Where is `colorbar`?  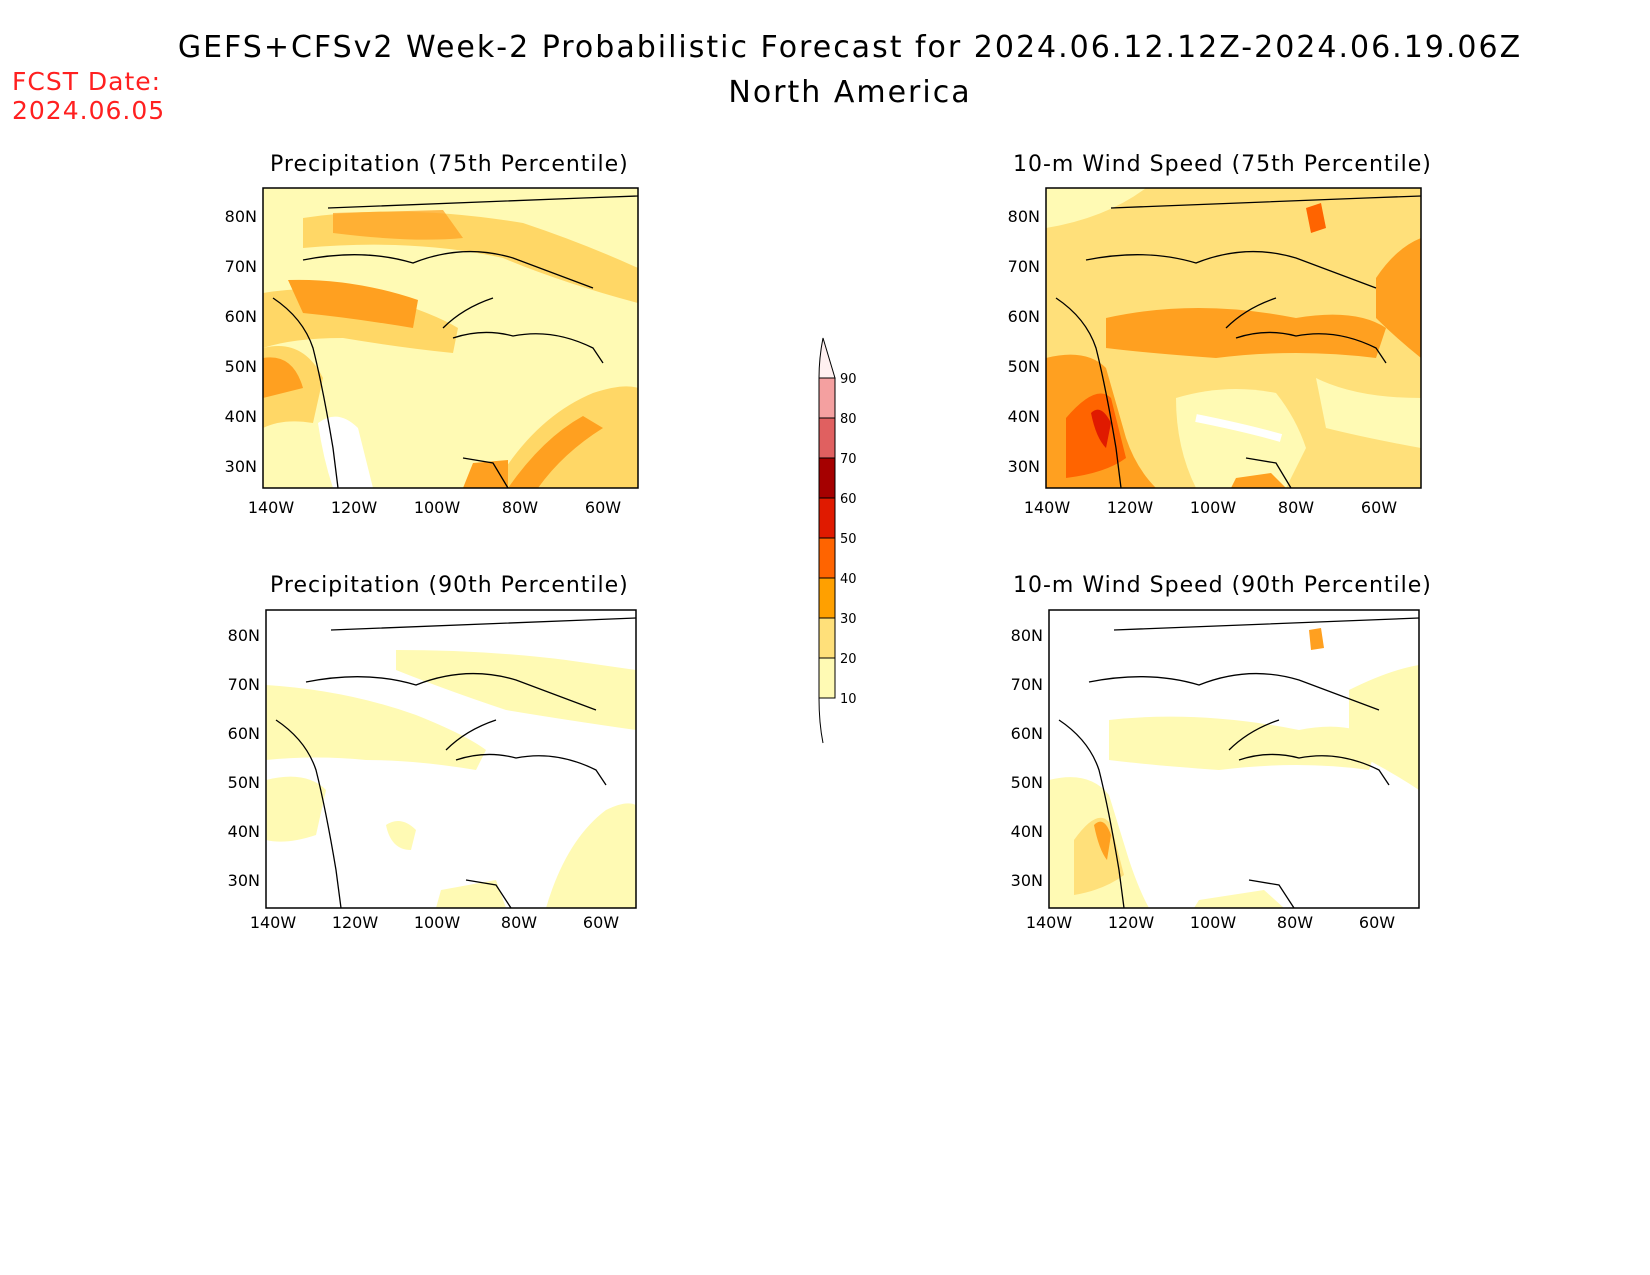 colorbar is located at coordinates (827, 540).